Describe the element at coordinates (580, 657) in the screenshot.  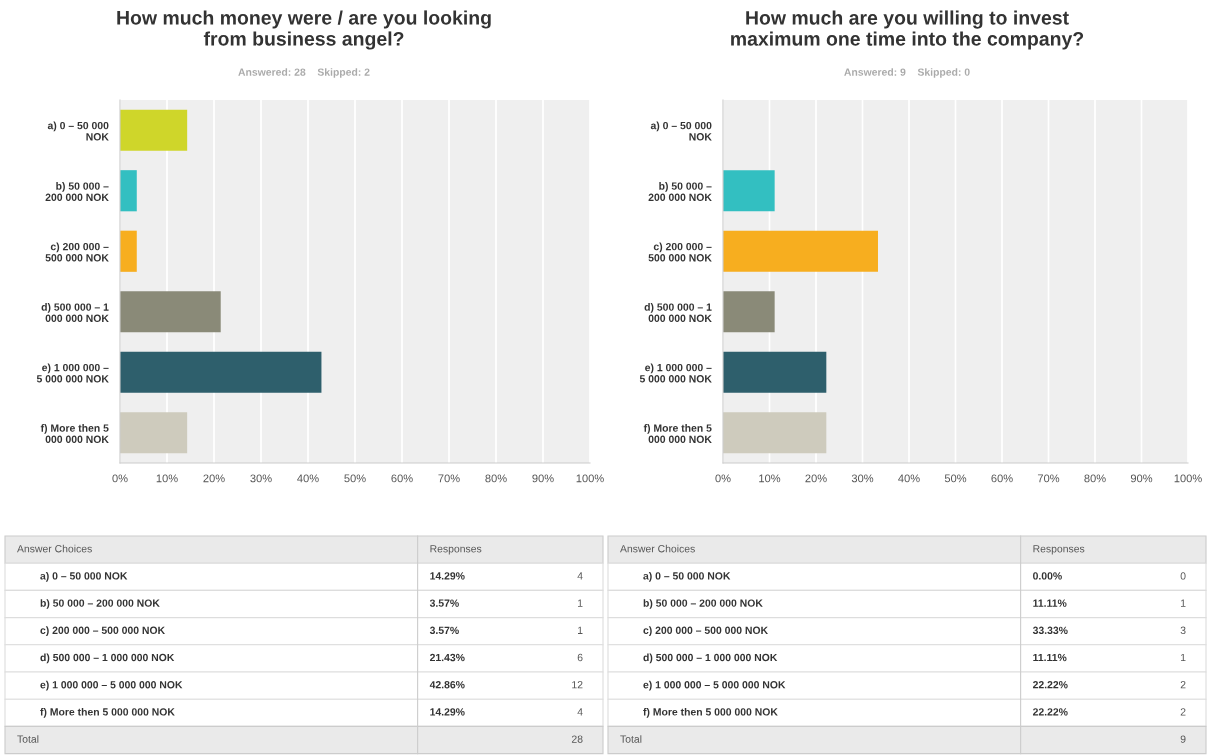
I see `text: 6` at that location.